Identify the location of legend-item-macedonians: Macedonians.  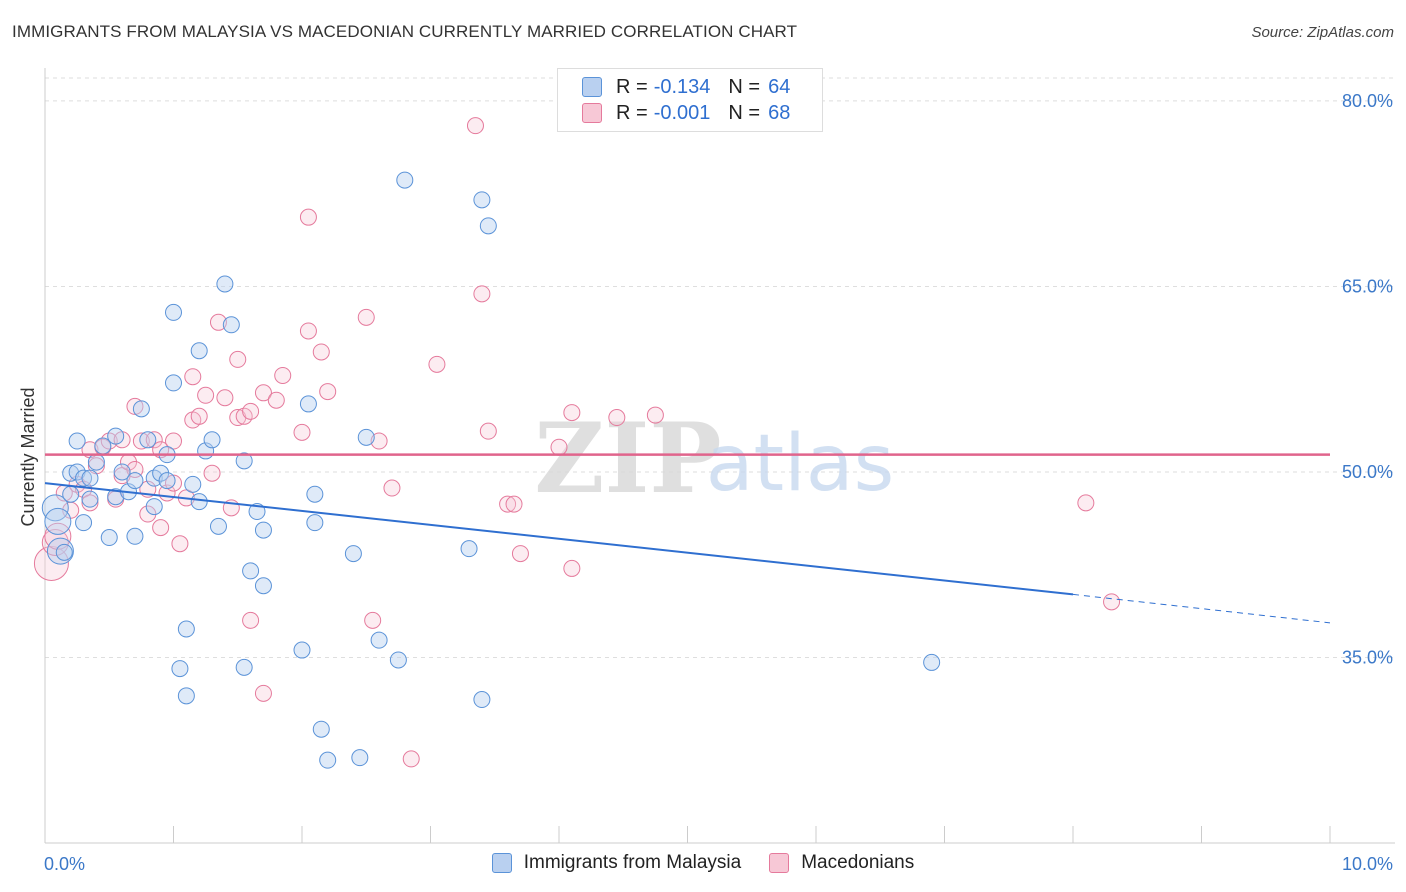
(841, 863).